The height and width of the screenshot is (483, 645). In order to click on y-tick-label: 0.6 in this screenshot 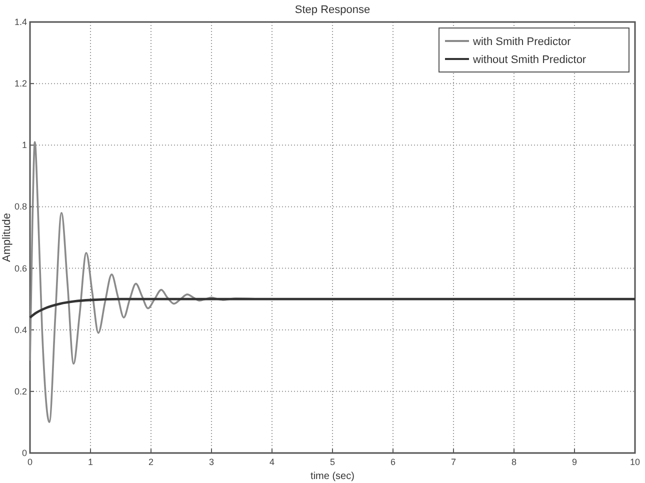, I will do `click(20, 268)`.